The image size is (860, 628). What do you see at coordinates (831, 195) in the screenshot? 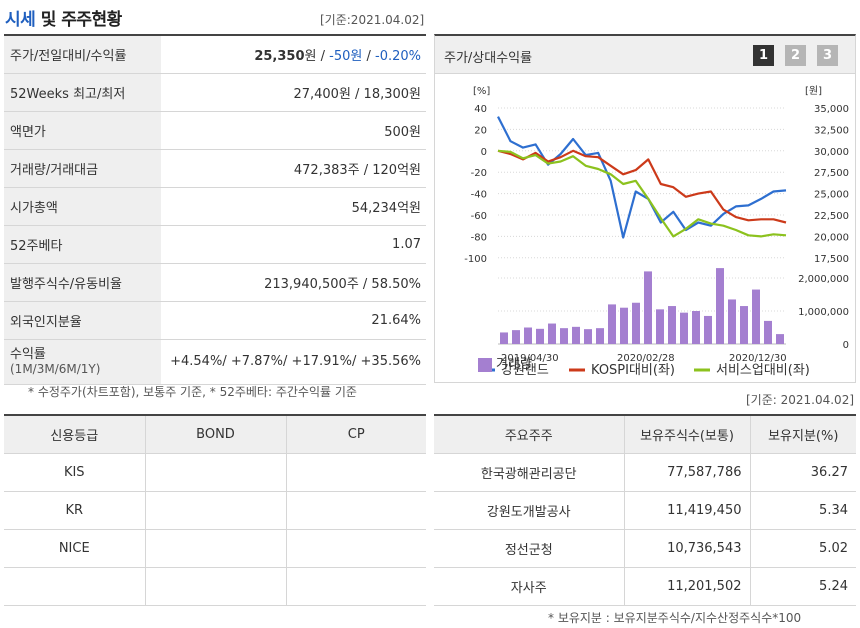
I see `right-tick-label: 25,000` at bounding box center [831, 195].